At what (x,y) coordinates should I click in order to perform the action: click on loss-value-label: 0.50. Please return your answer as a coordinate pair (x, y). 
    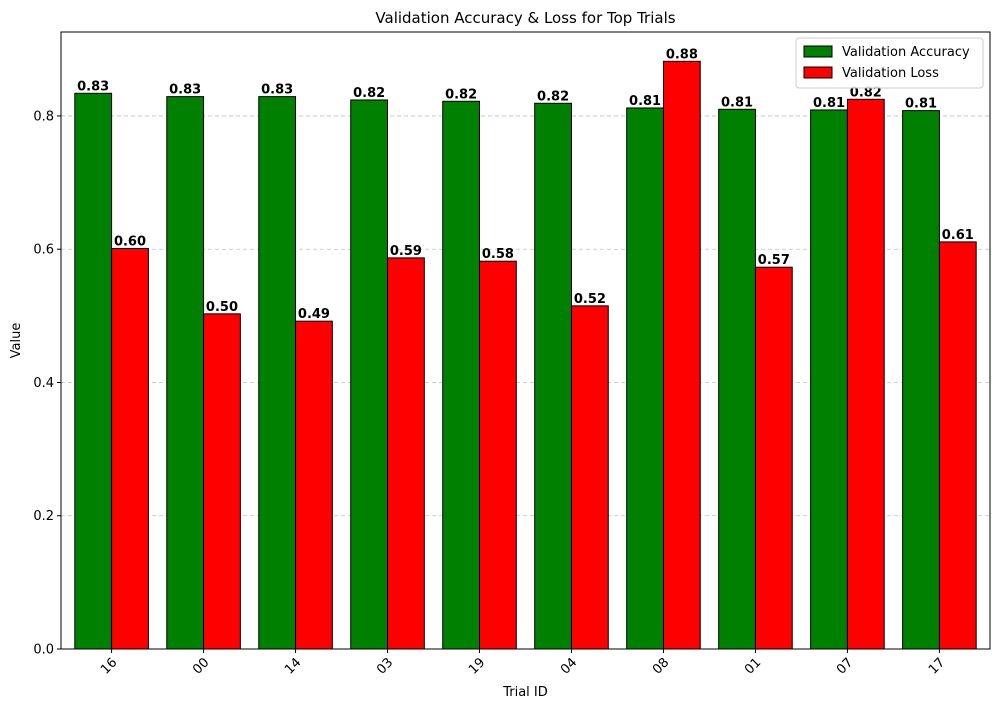
    Looking at the image, I should click on (222, 307).